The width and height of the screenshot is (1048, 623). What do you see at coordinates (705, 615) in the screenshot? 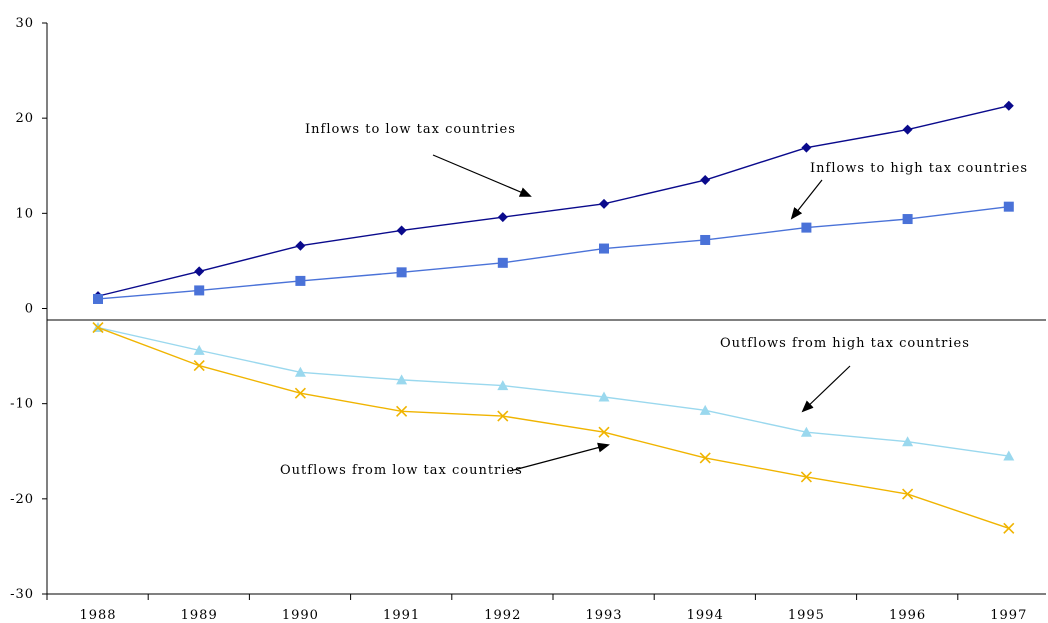
I see `x-tick-label: 1994` at bounding box center [705, 615].